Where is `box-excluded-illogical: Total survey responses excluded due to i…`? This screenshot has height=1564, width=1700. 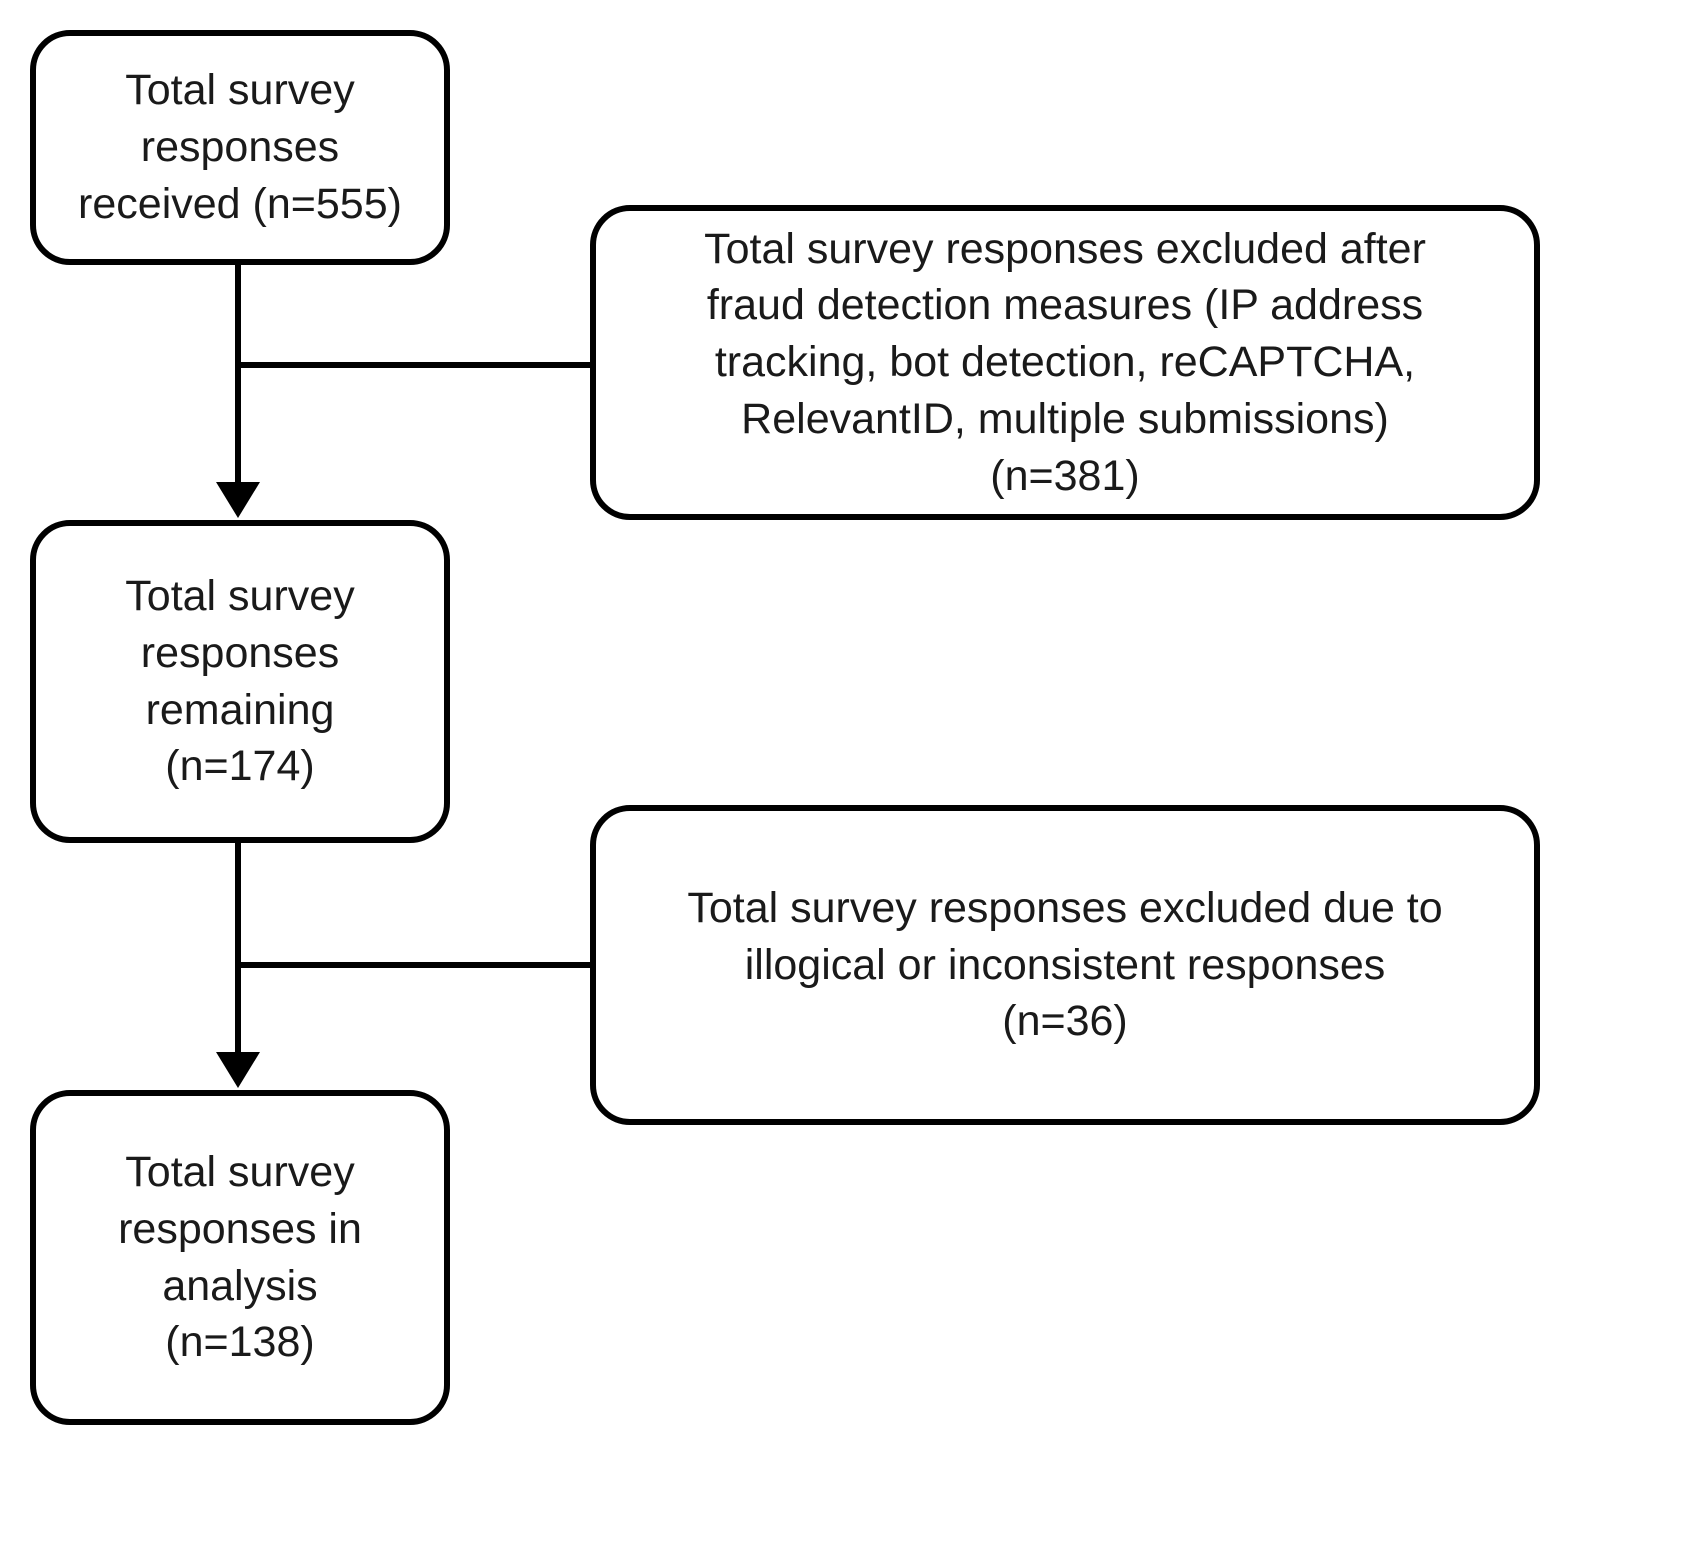
box-excluded-illogical: Total survey responses excluded due to i… is located at coordinates (1065, 965).